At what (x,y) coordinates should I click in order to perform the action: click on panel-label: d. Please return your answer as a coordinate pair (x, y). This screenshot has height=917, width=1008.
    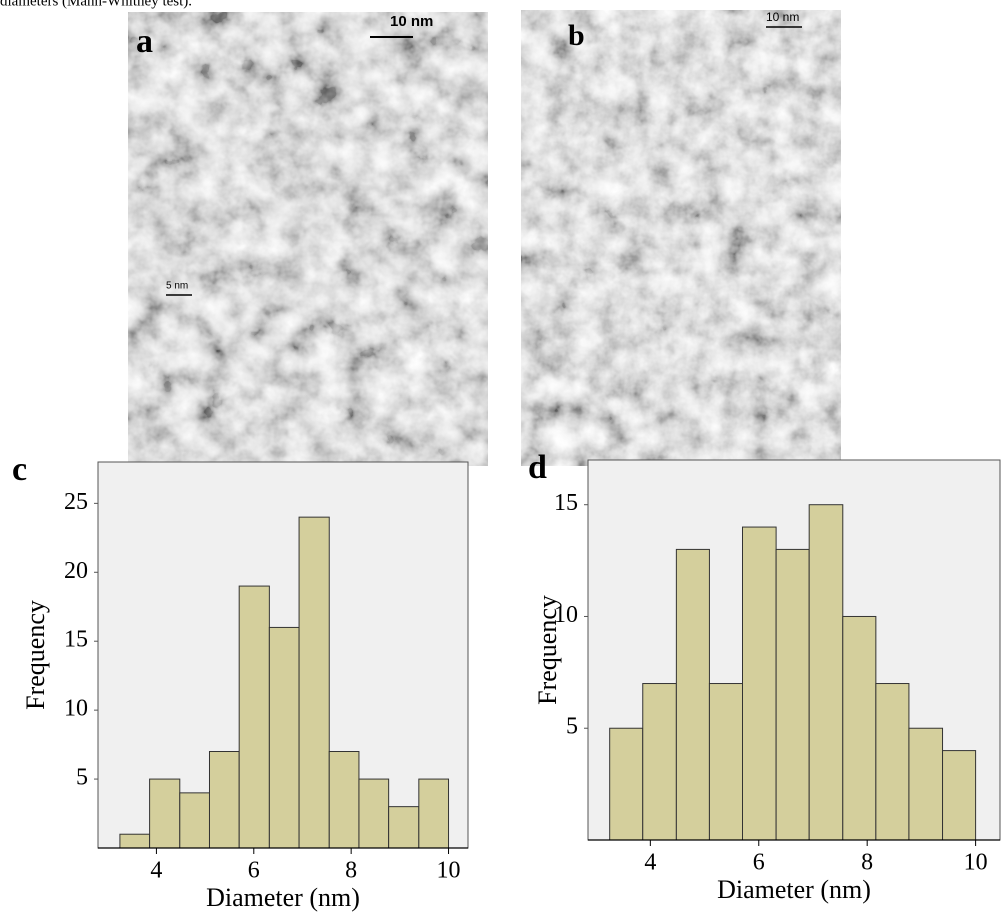
    Looking at the image, I should click on (537, 467).